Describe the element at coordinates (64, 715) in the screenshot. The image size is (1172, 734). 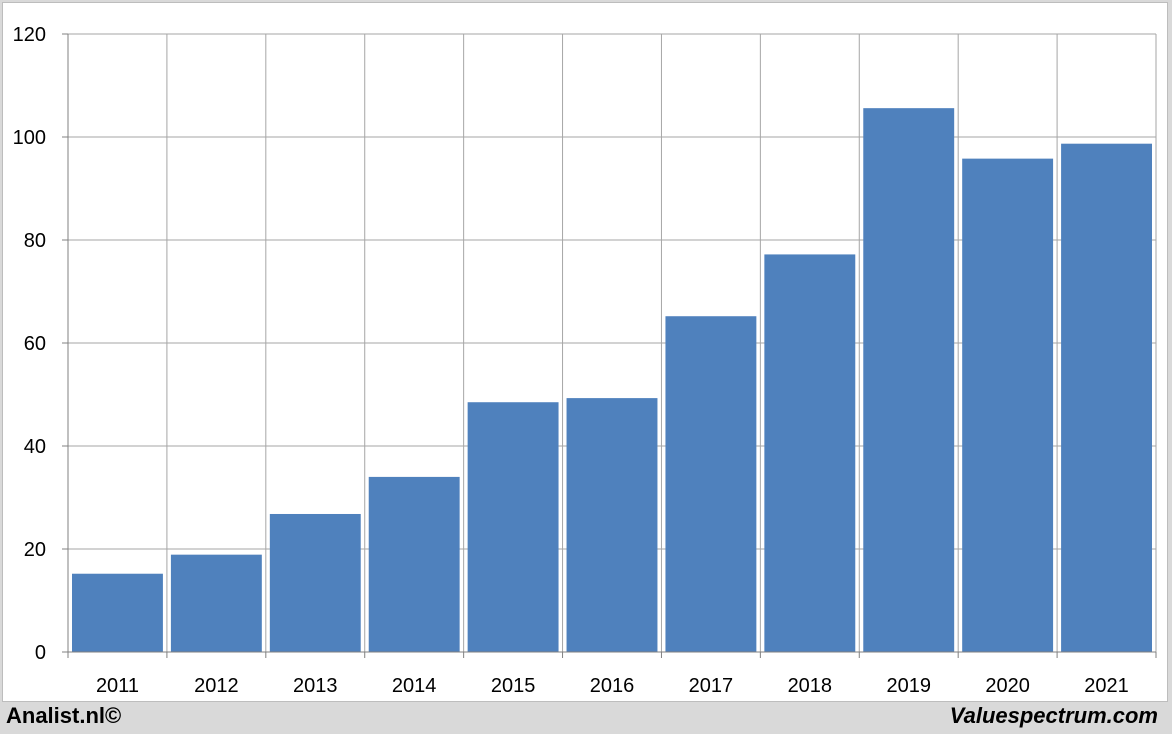
I see `footer-brand-left: Analist.nl©` at that location.